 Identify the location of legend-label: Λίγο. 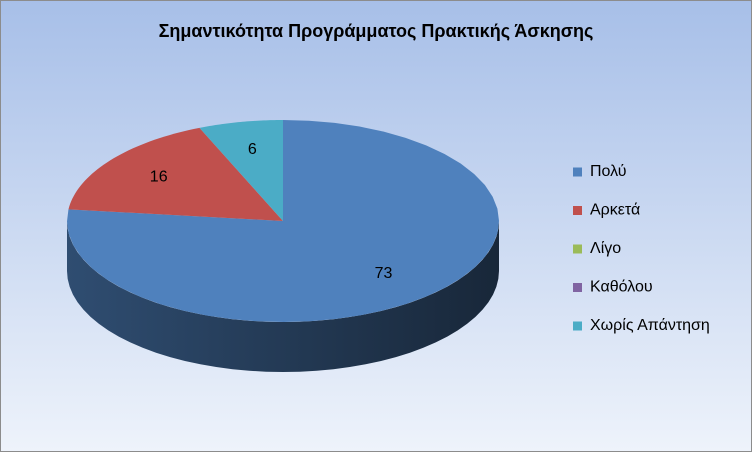
(605, 248).